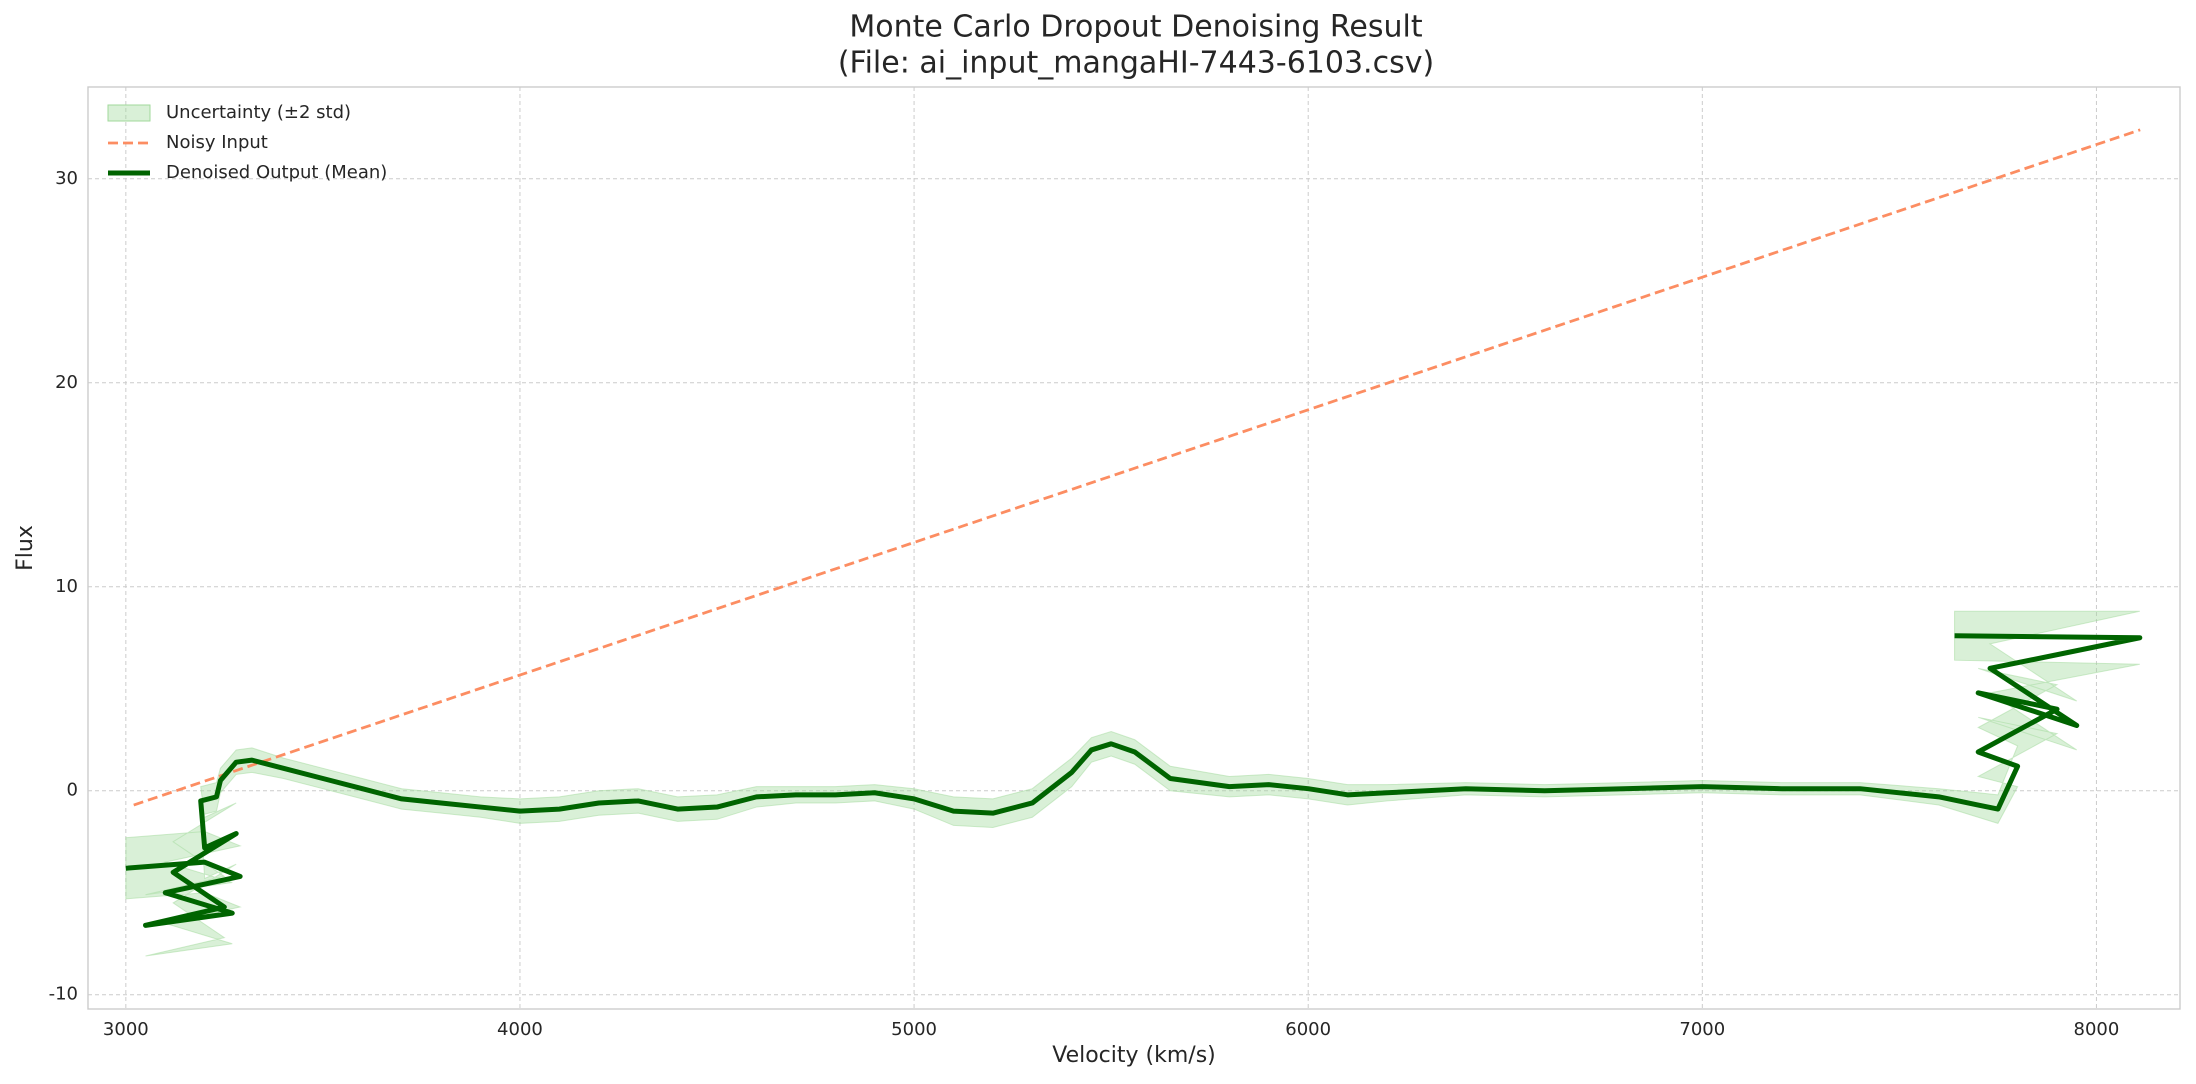 The image size is (2196, 1084). Describe the element at coordinates (258, 112) in the screenshot. I see `legend-label: Uncertainty (±2 std)` at that location.